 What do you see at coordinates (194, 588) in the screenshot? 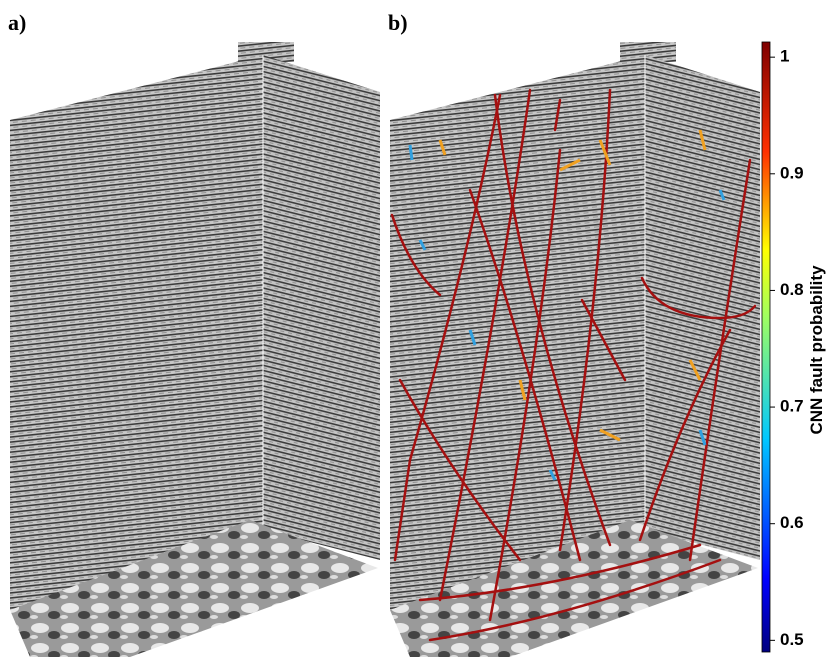
I see `seismic-time-slice` at bounding box center [194, 588].